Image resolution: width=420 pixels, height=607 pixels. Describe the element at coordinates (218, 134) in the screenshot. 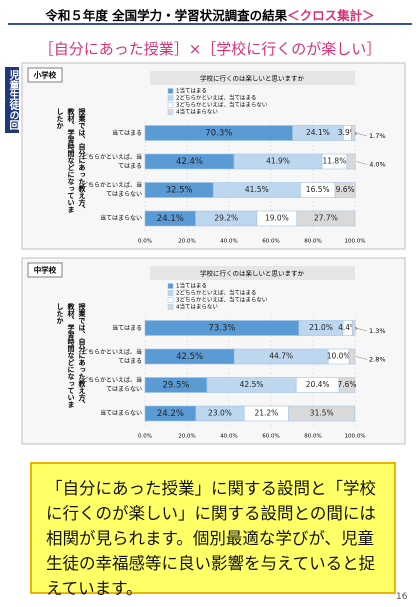

I see `value-label: 70.3%` at that location.